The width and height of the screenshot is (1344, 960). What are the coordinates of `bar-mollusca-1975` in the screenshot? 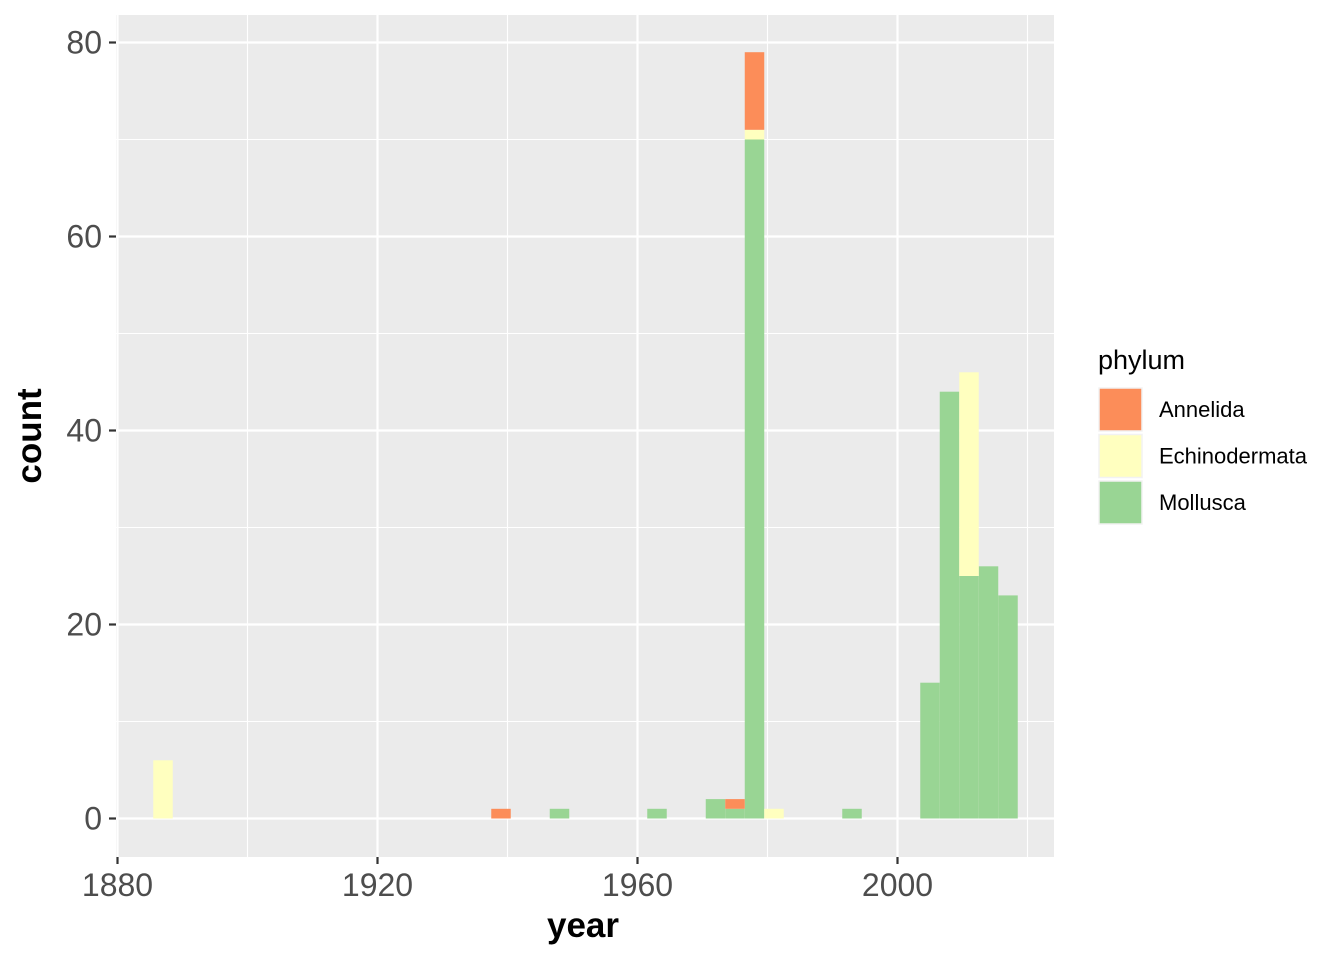 It's located at (735, 813).